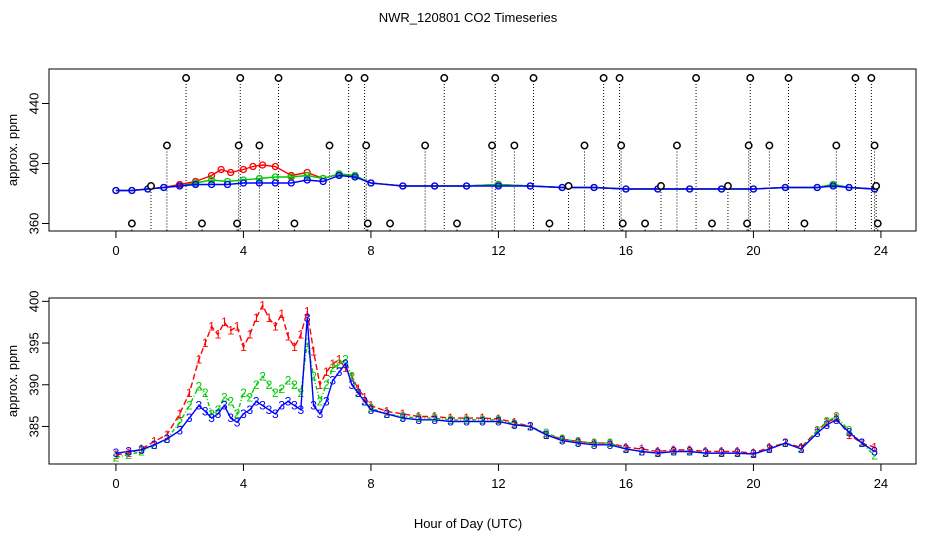 The width and height of the screenshot is (936, 540). What do you see at coordinates (468, 523) in the screenshot?
I see `x-axis-label: Hour of Day (UTC)` at bounding box center [468, 523].